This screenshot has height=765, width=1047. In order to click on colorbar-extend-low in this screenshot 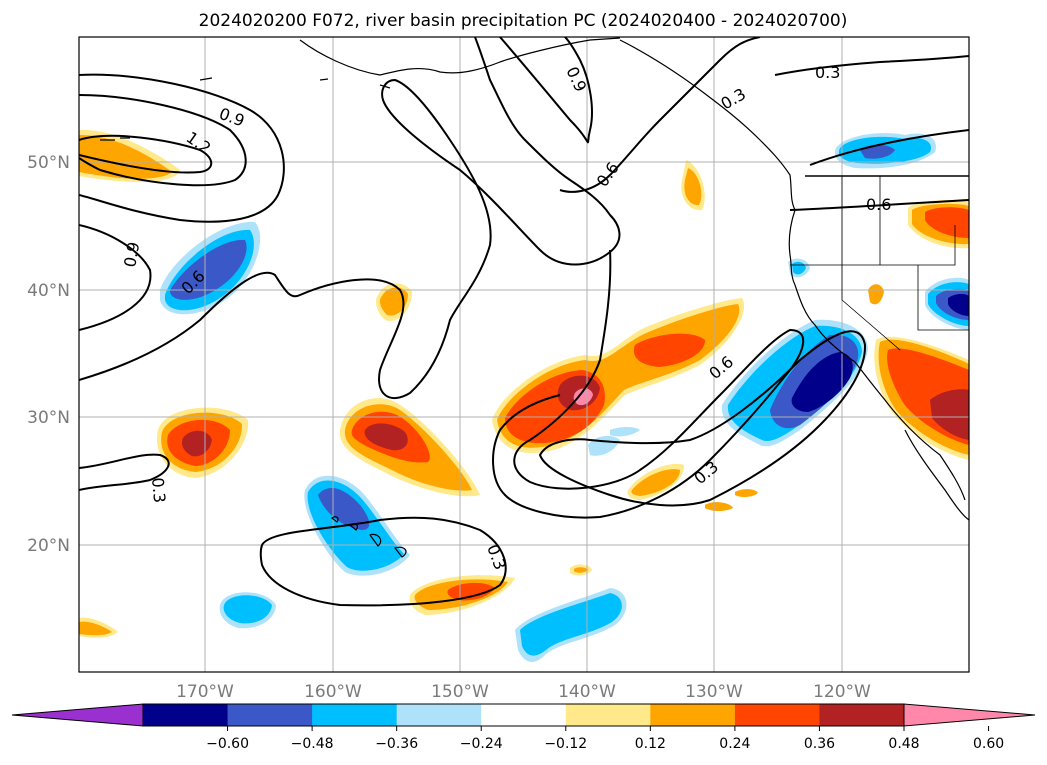, I will do `click(77, 715)`.